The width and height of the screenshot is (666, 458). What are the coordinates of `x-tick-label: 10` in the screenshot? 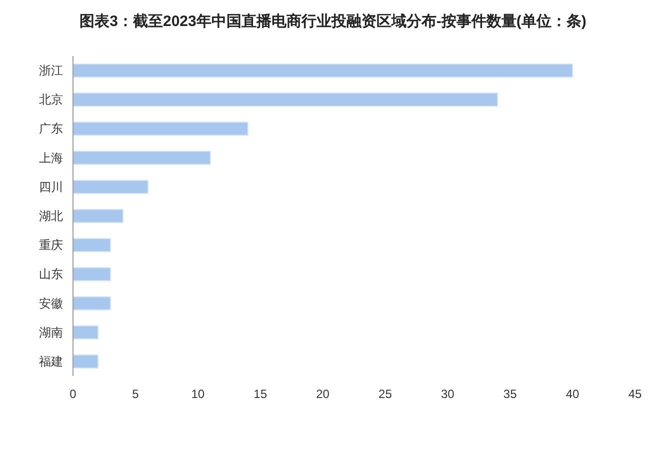 It's located at (198, 394).